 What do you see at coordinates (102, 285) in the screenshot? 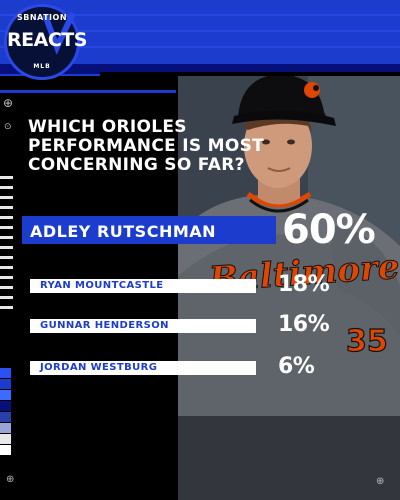
I see `result-name-2: RYAN MOUNTCASTLE` at bounding box center [102, 285].